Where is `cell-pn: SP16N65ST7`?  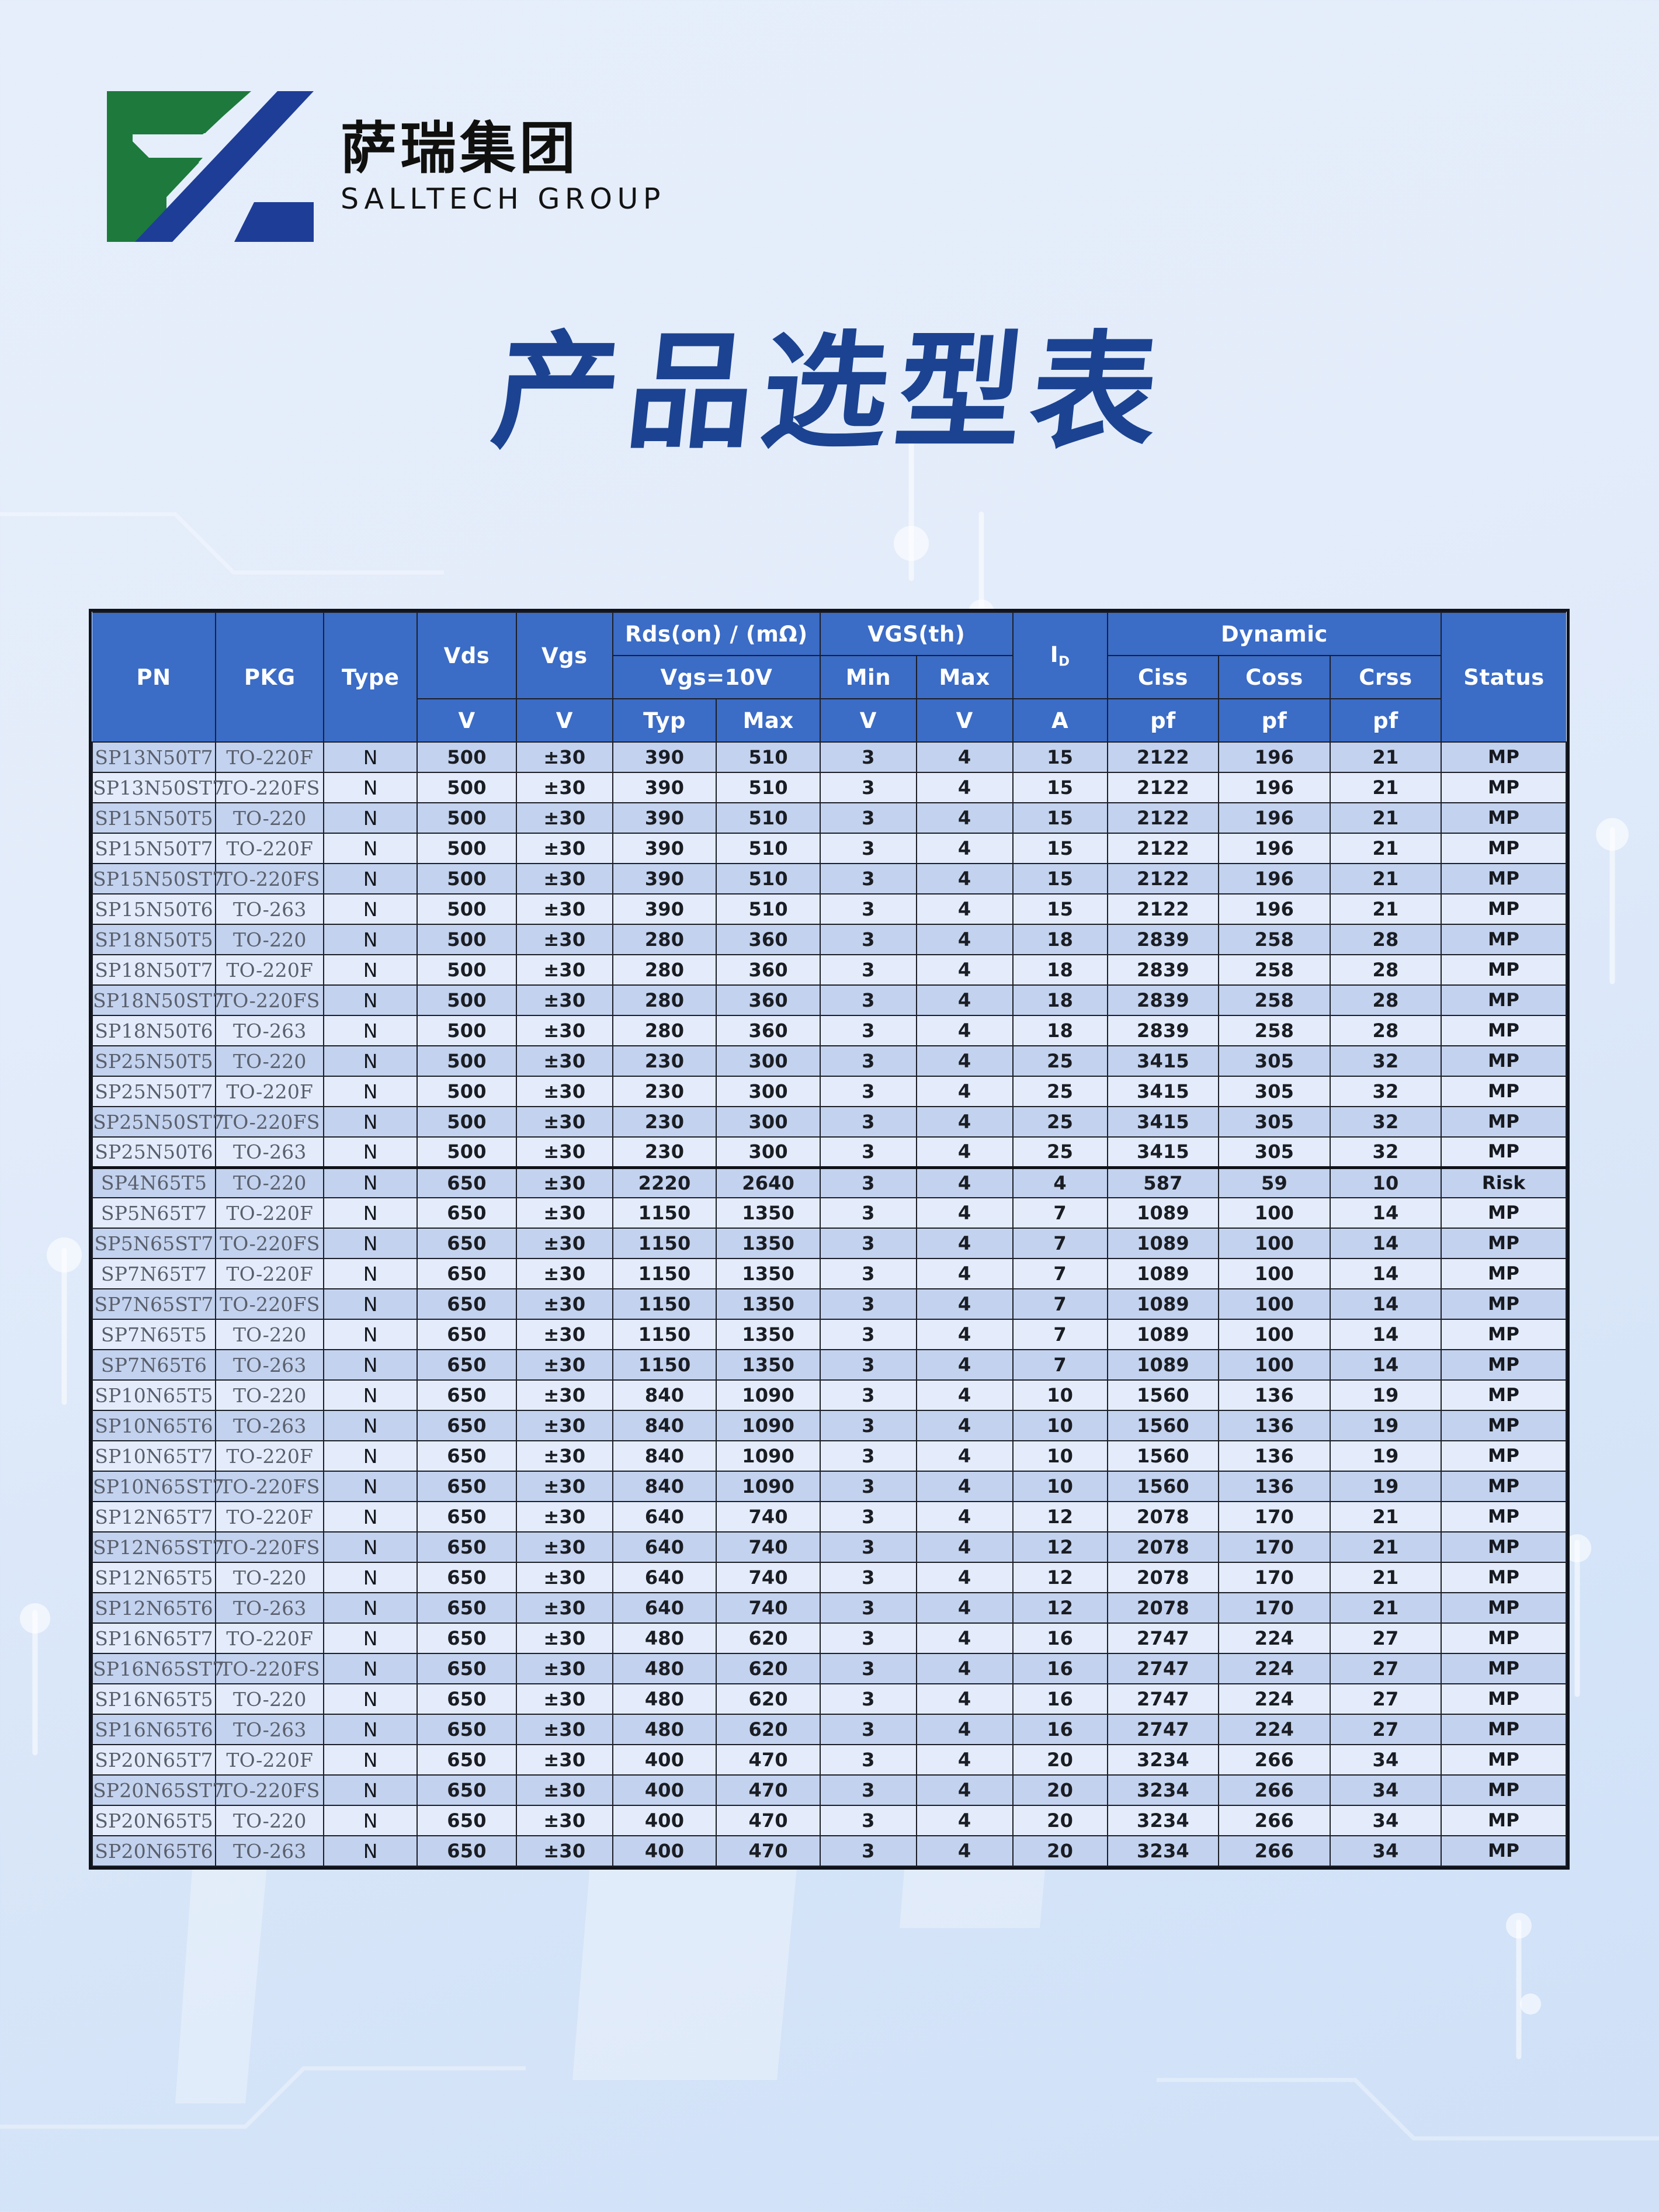
cell-pn: SP16N65ST7 is located at coordinates (158, 1668).